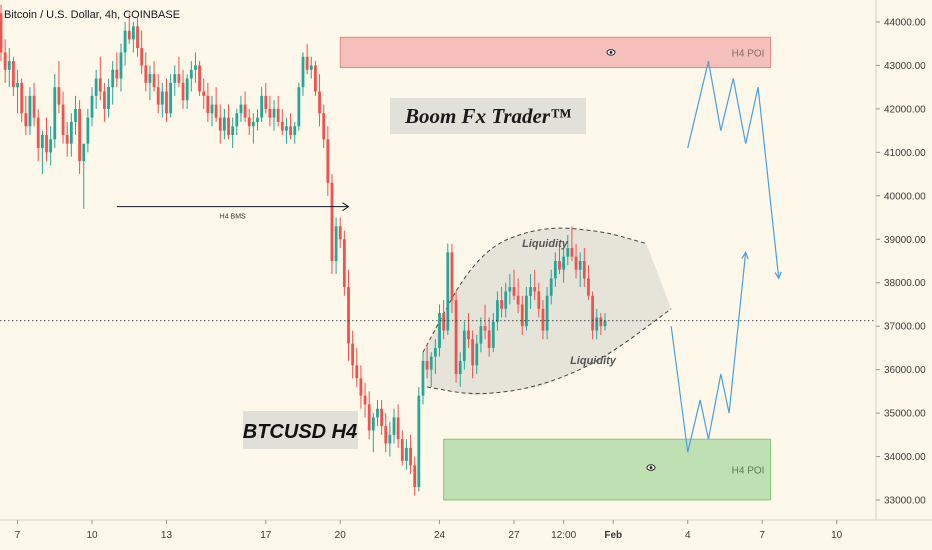  What do you see at coordinates (611, 52) in the screenshot?
I see `eye-icon` at bounding box center [611, 52].